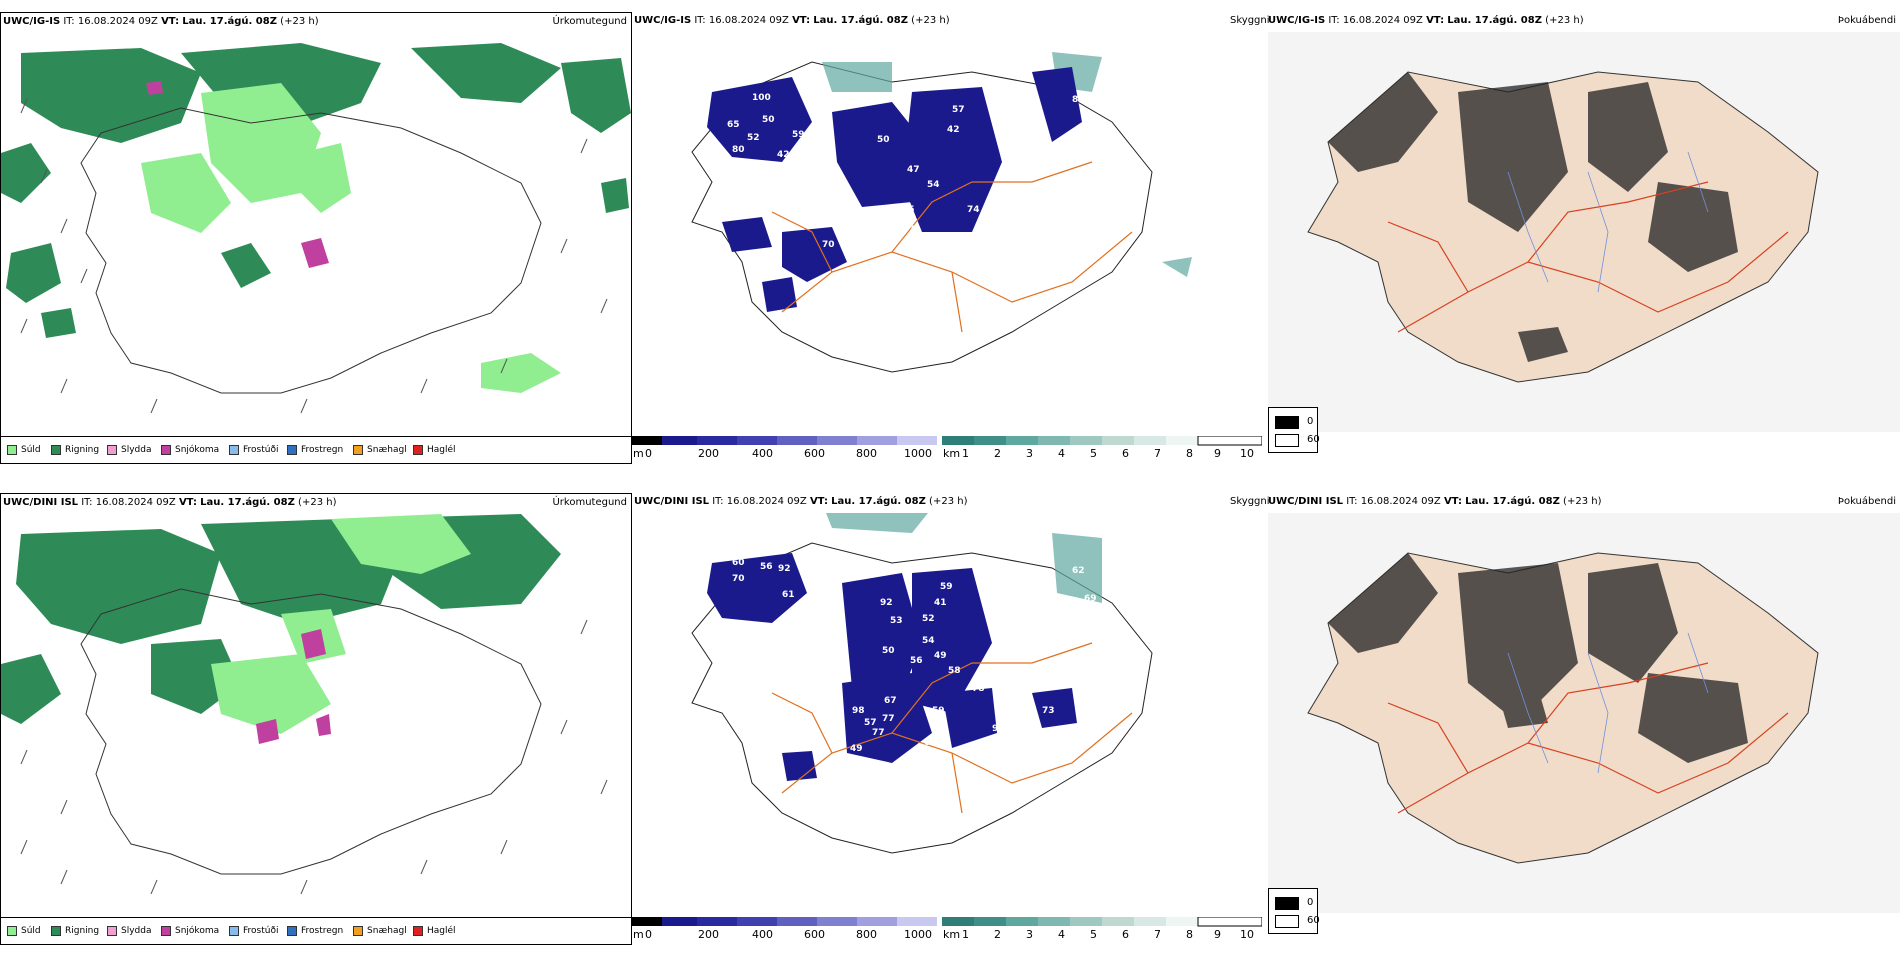 Image resolution: width=1900 pixels, height=953 pixels. Describe the element at coordinates (761, 98) in the screenshot. I see `cloud-label: 100` at that location.